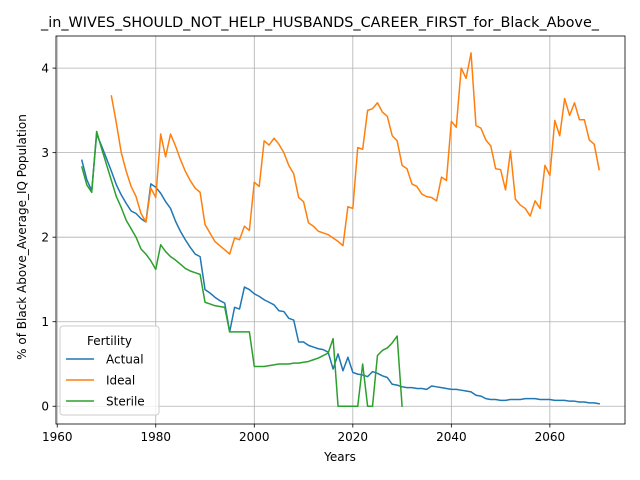 Image resolution: width=640 pixels, height=480 pixels. I want to click on legend-label-sterile: Sterile, so click(125, 401).